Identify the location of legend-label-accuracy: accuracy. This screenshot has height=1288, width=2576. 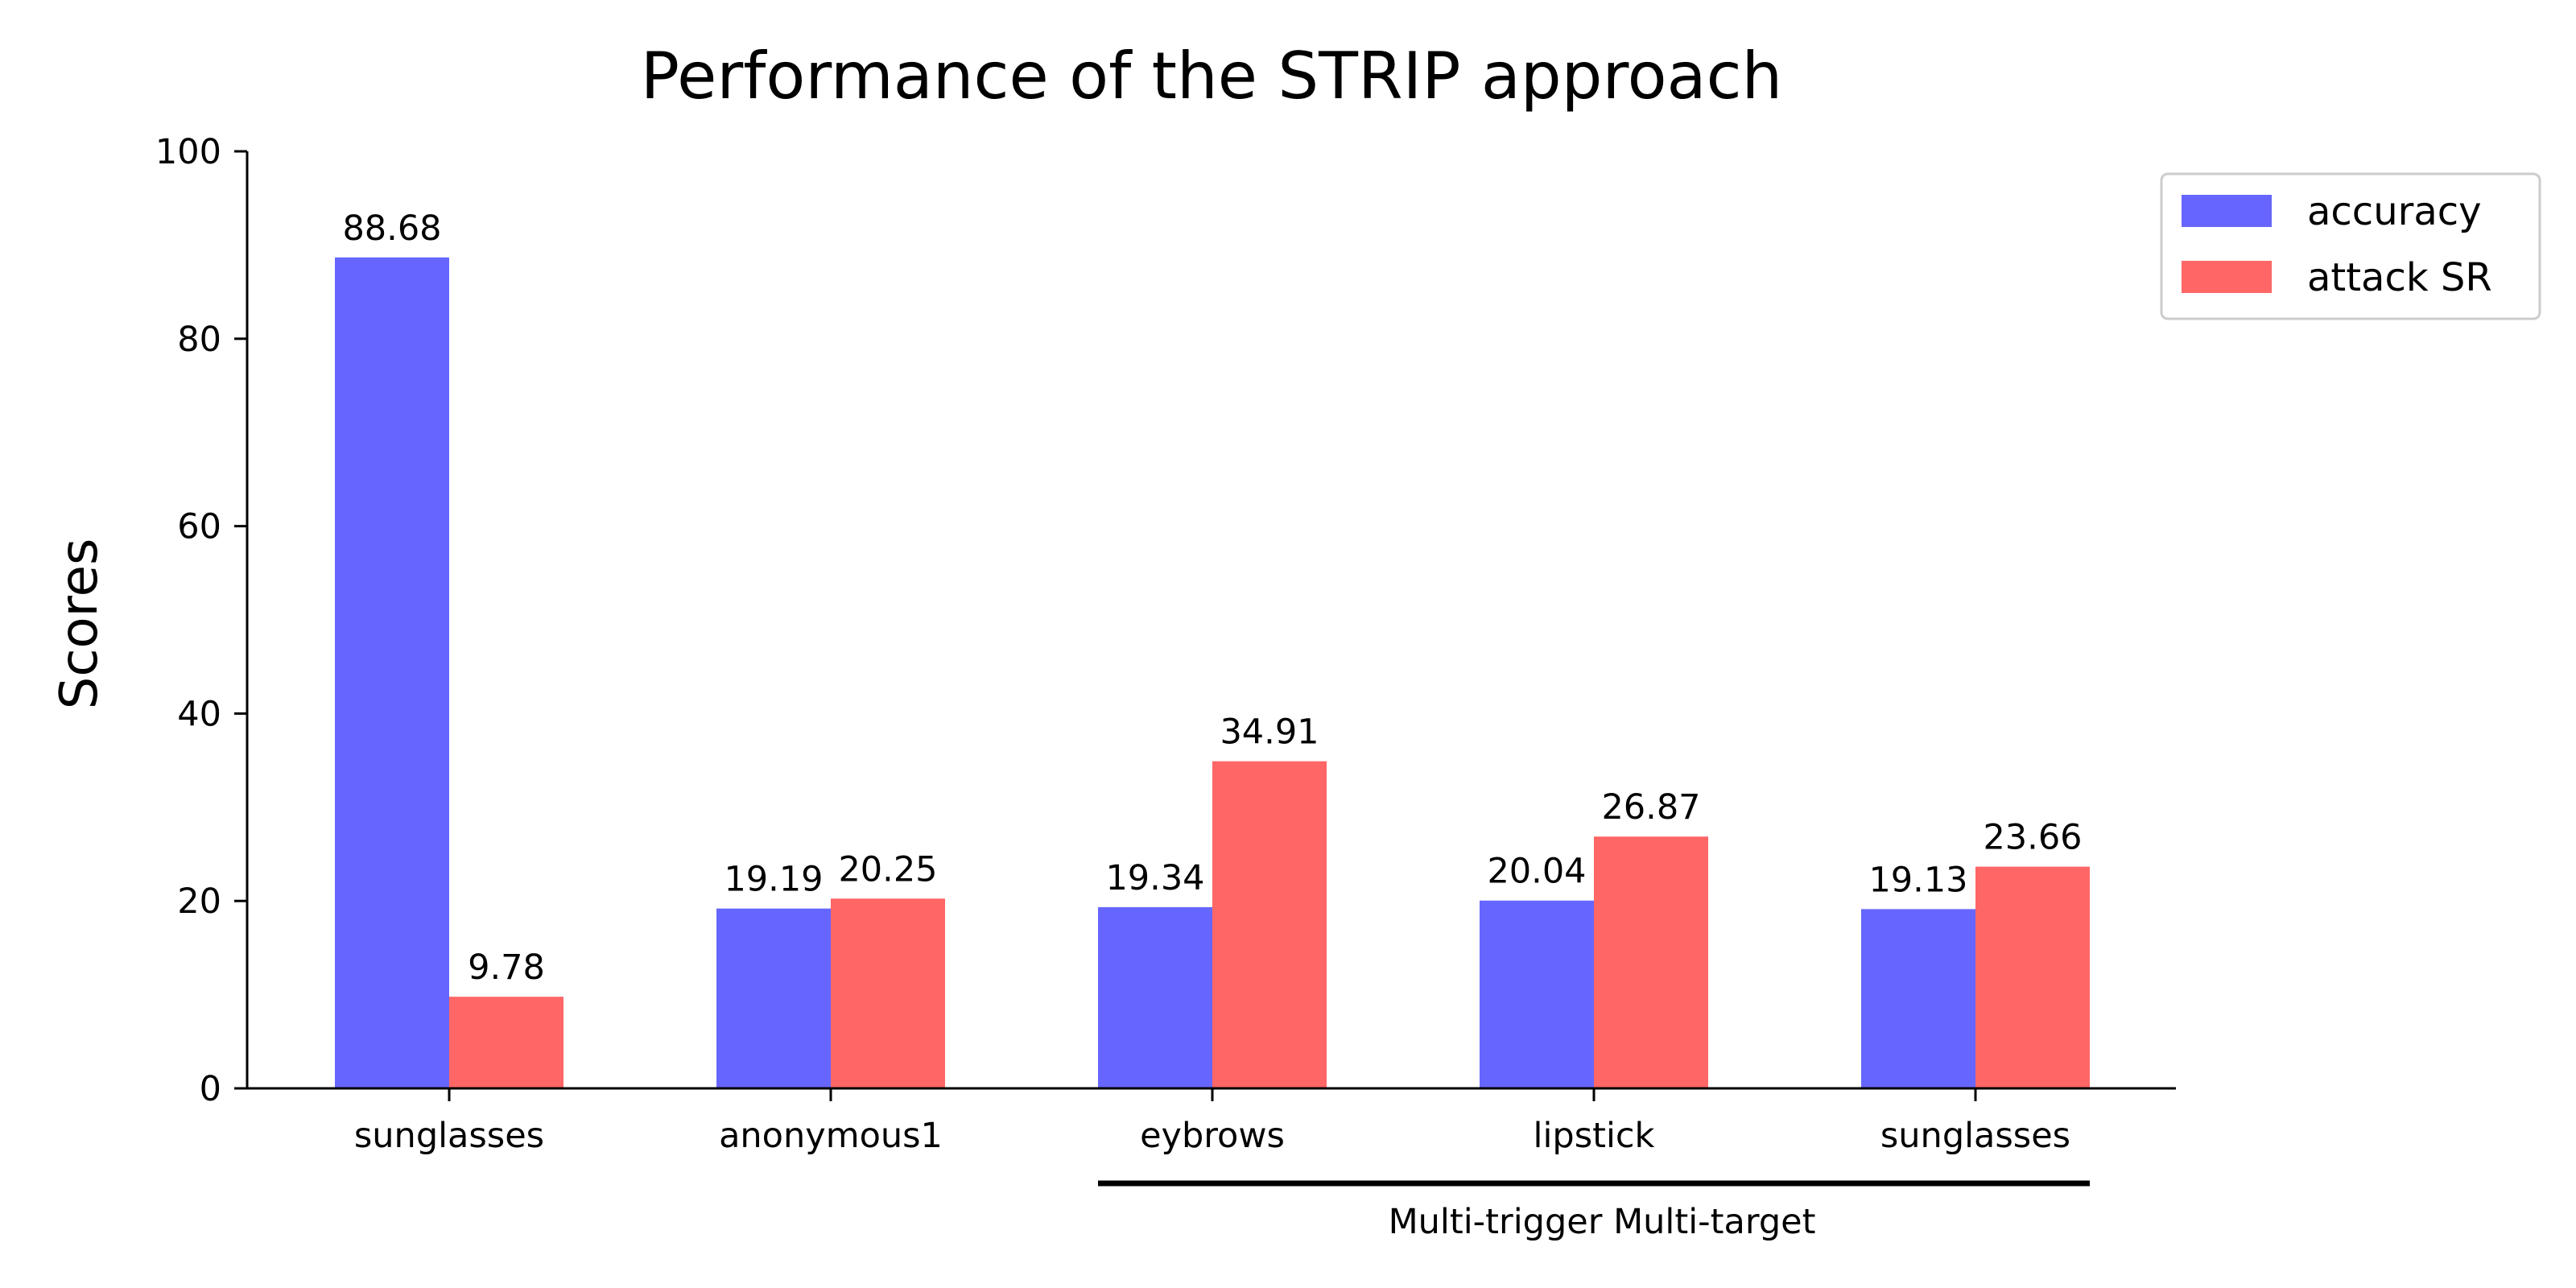
(2394, 211).